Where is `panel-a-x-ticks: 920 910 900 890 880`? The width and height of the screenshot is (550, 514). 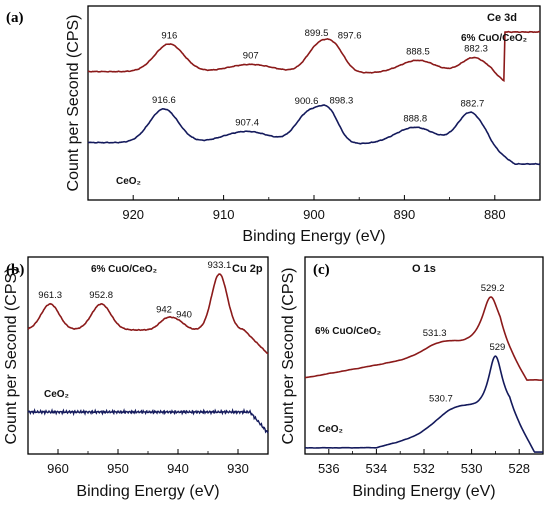 panel-a-x-ticks: 920 910 900 890 880 is located at coordinates (314, 208).